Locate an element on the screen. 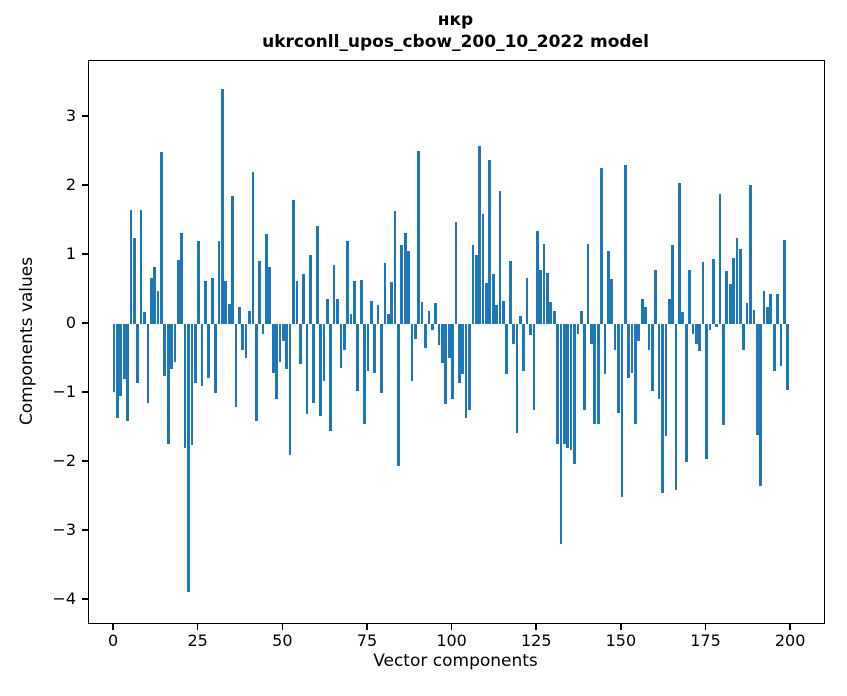 The height and width of the screenshot is (696, 847). y-tick-label: −3 is located at coordinates (64, 530).